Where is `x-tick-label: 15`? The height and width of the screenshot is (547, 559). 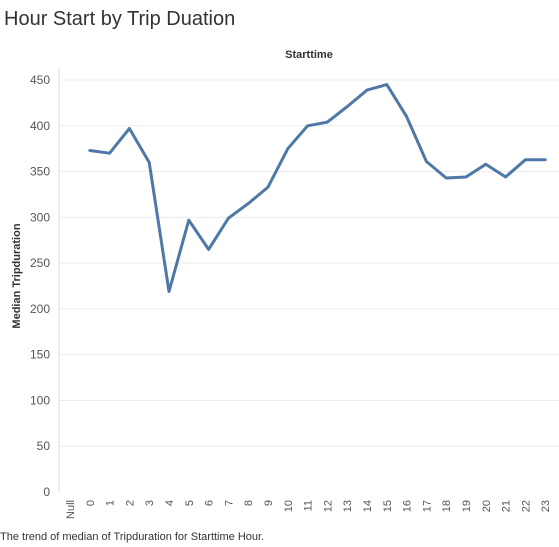 x-tick-label: 15 is located at coordinates (388, 506).